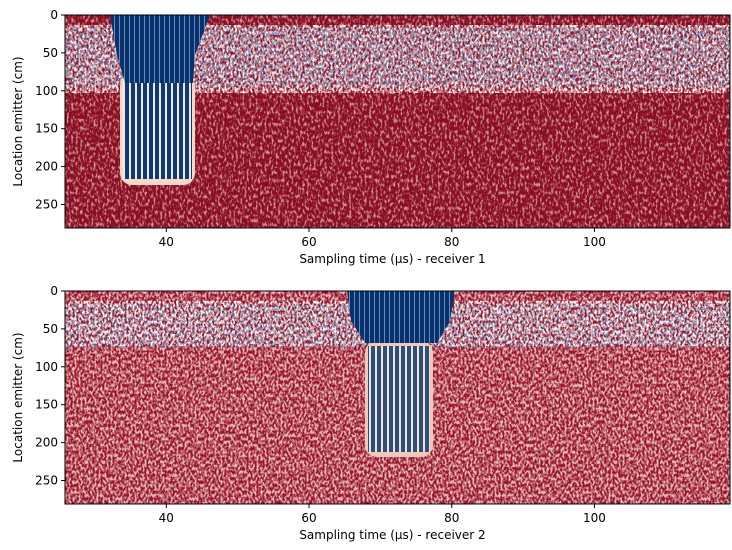 The height and width of the screenshot is (550, 732). Describe the element at coordinates (392, 259) in the screenshot. I see `x-axis-label: Sampling time (μs) - receiver 1` at that location.